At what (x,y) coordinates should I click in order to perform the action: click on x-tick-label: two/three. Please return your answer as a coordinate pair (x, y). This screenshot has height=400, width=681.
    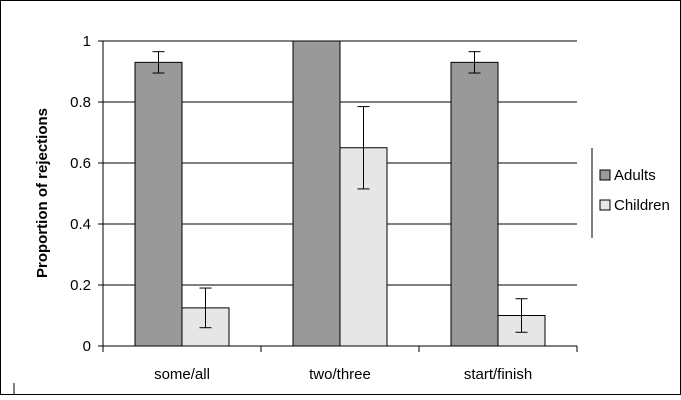
    Looking at the image, I should click on (340, 374).